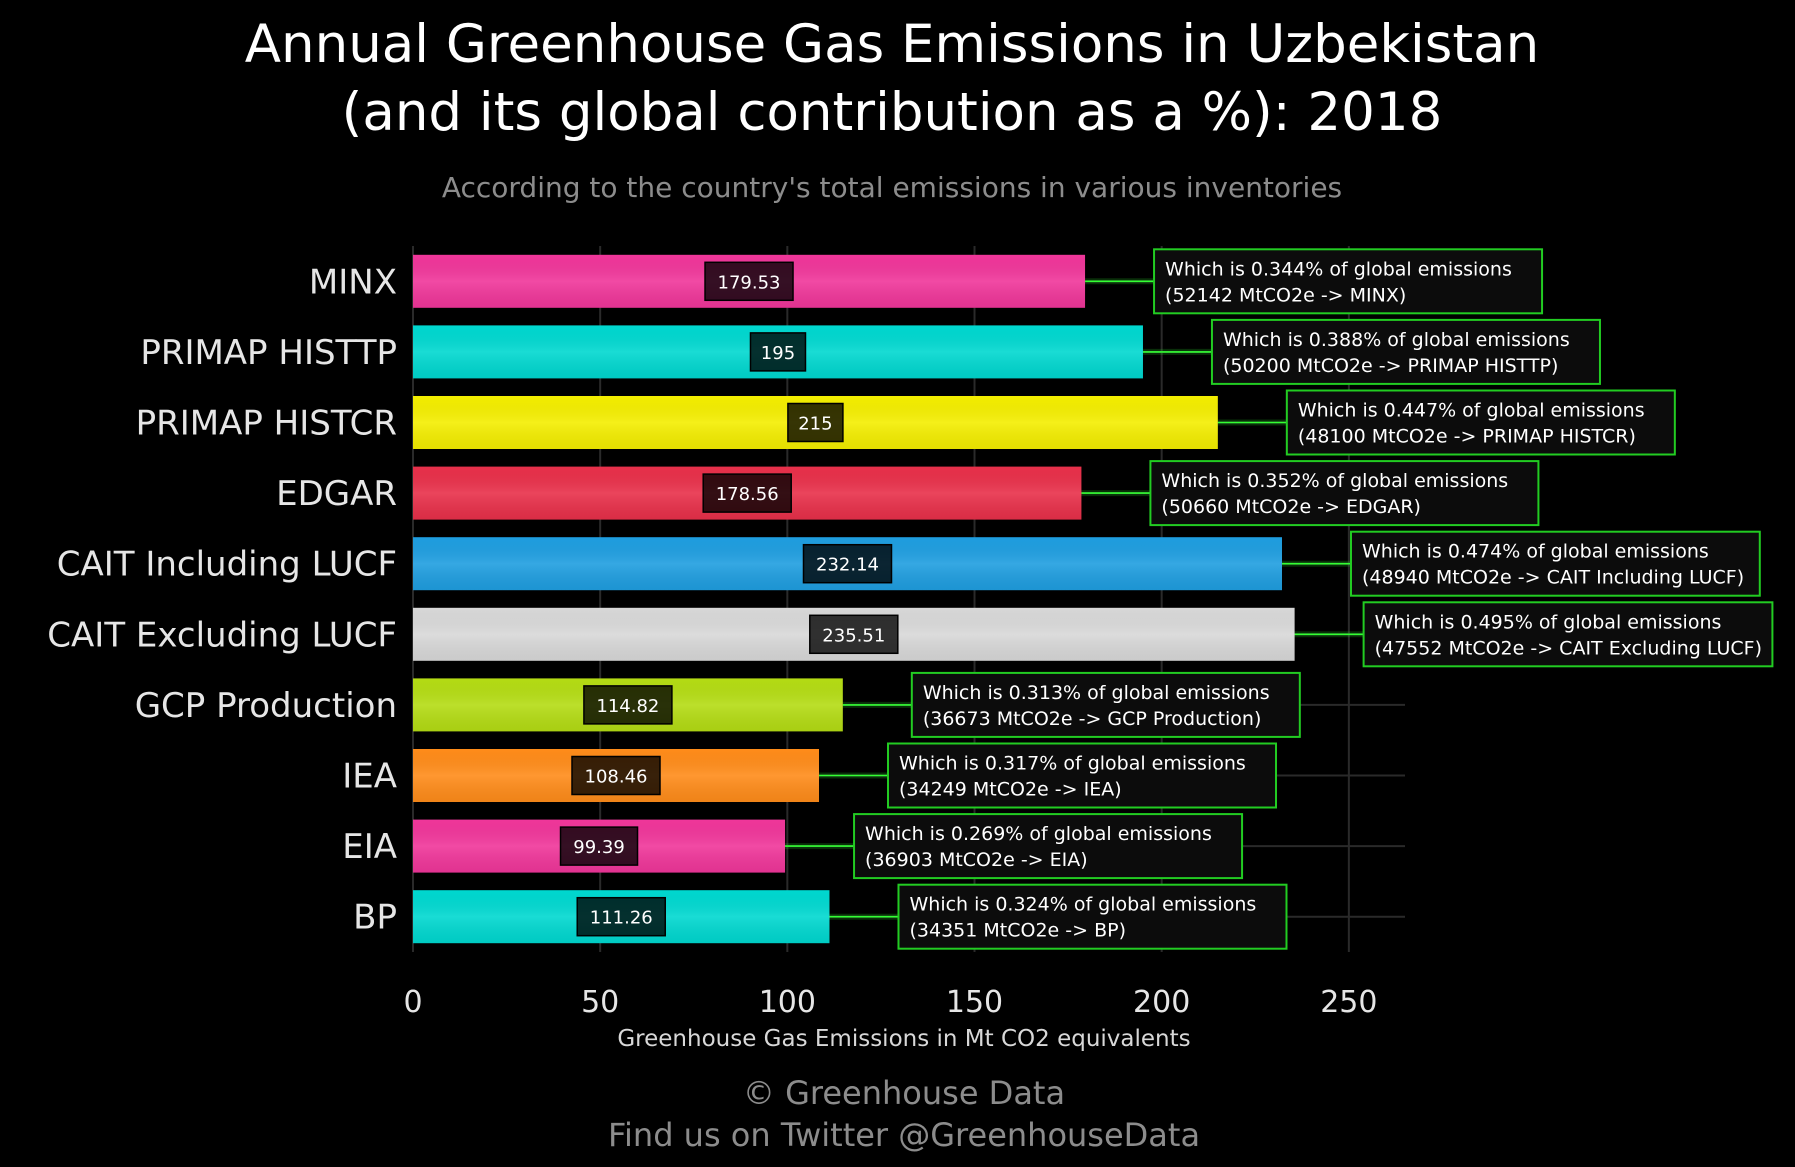  I want to click on category-label: GCP Production, so click(266, 706).